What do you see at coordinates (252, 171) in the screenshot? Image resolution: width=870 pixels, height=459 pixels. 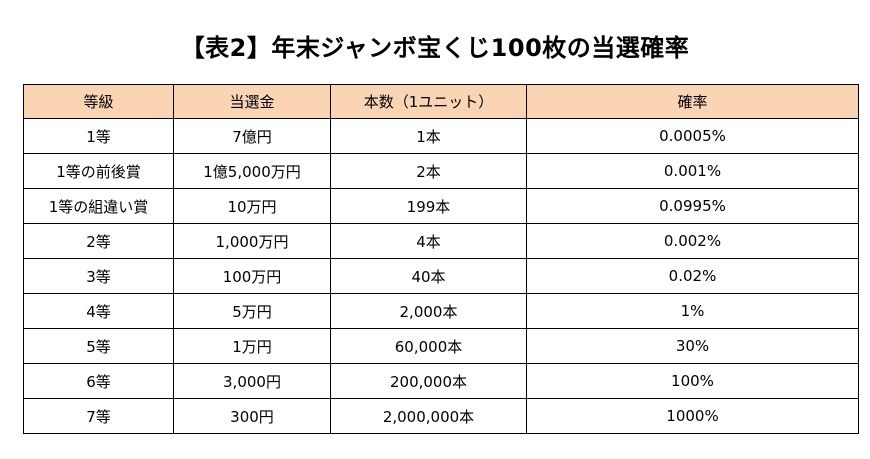 I see `cell-prize: 1億5,000万円` at bounding box center [252, 171].